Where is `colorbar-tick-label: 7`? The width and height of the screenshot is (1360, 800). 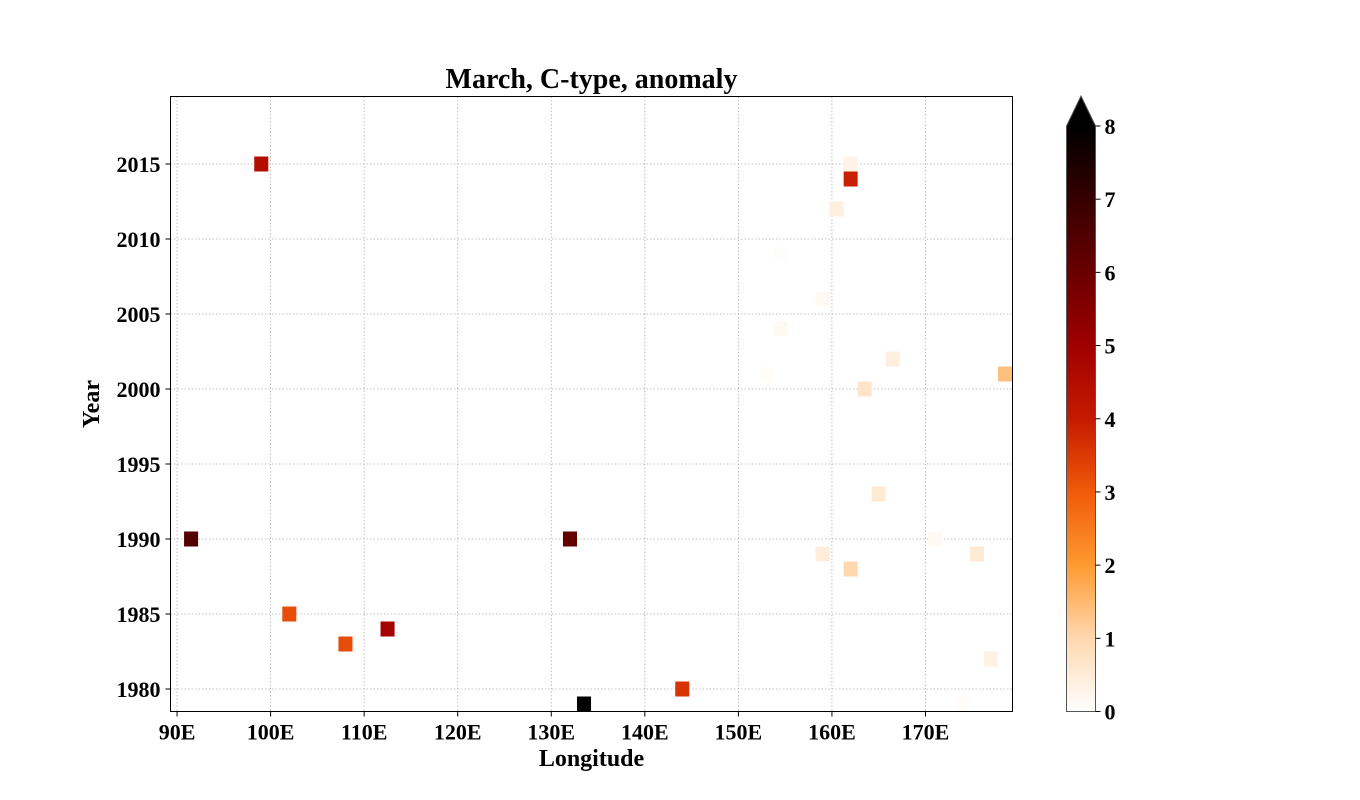 colorbar-tick-label: 7 is located at coordinates (1110, 199).